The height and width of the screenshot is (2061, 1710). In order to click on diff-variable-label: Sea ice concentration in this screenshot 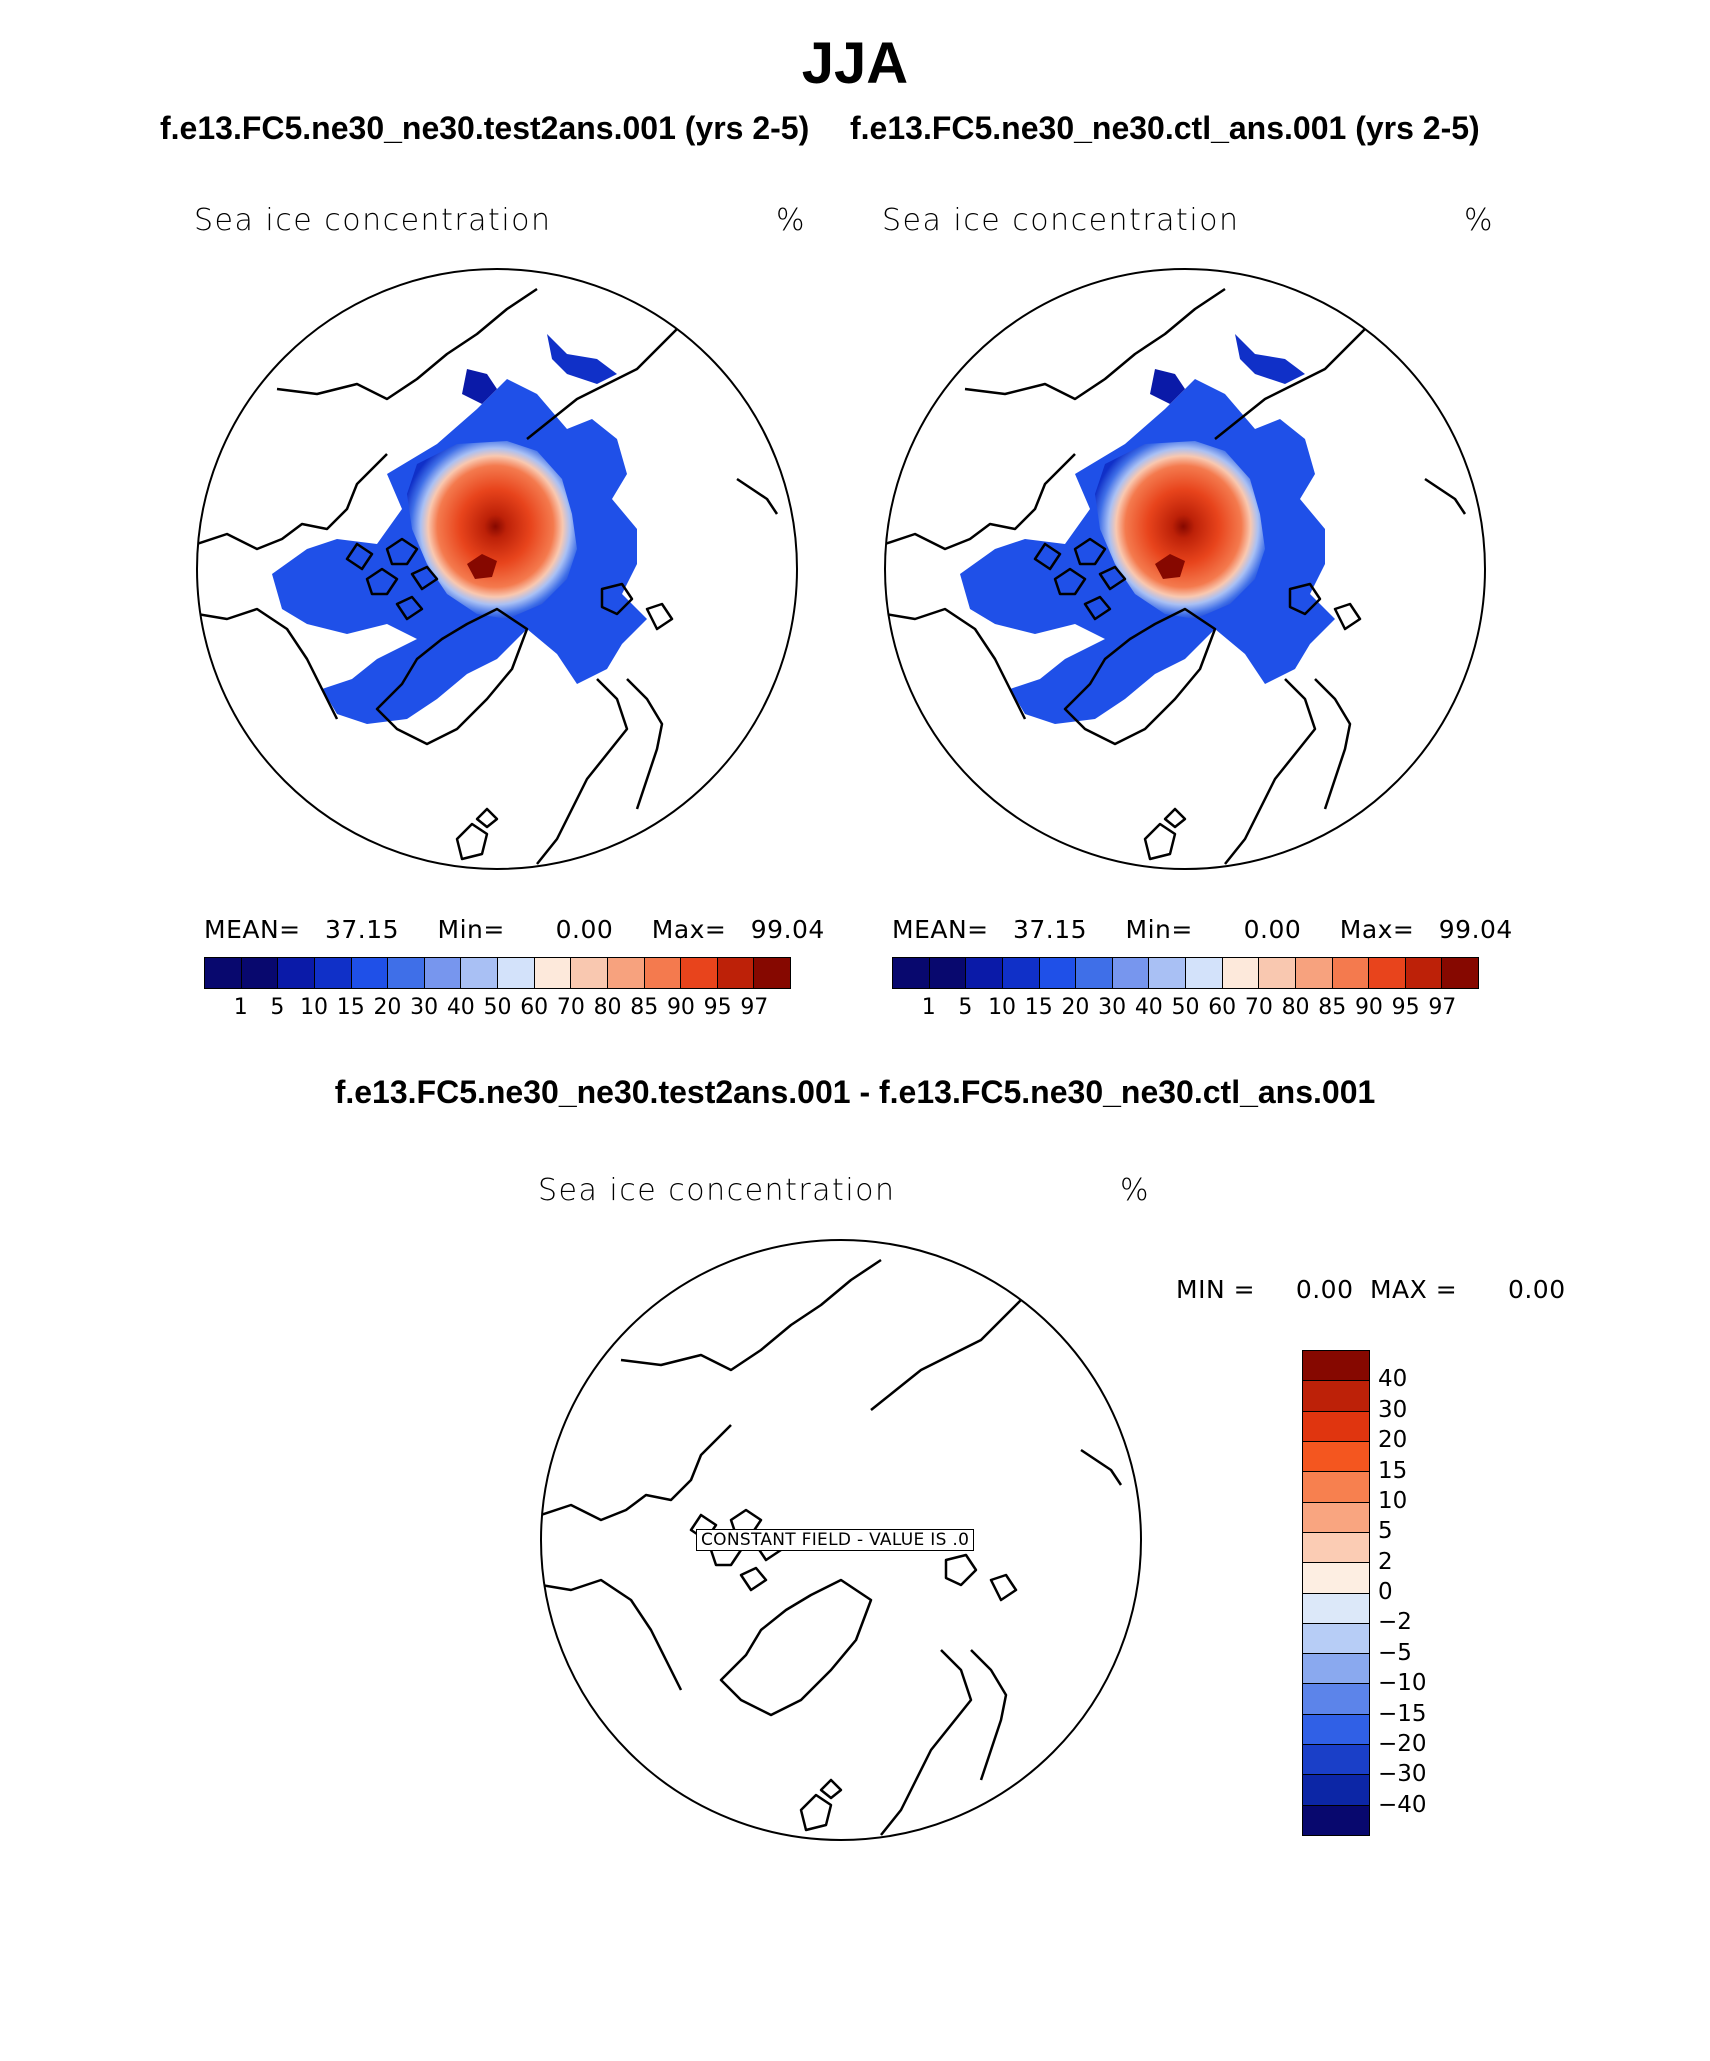, I will do `click(717, 1190)`.